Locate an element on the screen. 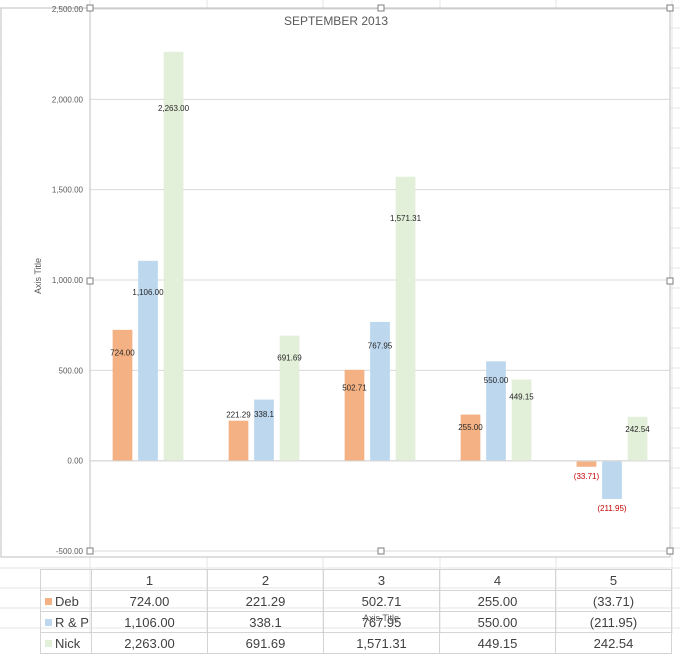 This screenshot has width=680, height=654. data-label: 1,106.00 is located at coordinates (148, 292).